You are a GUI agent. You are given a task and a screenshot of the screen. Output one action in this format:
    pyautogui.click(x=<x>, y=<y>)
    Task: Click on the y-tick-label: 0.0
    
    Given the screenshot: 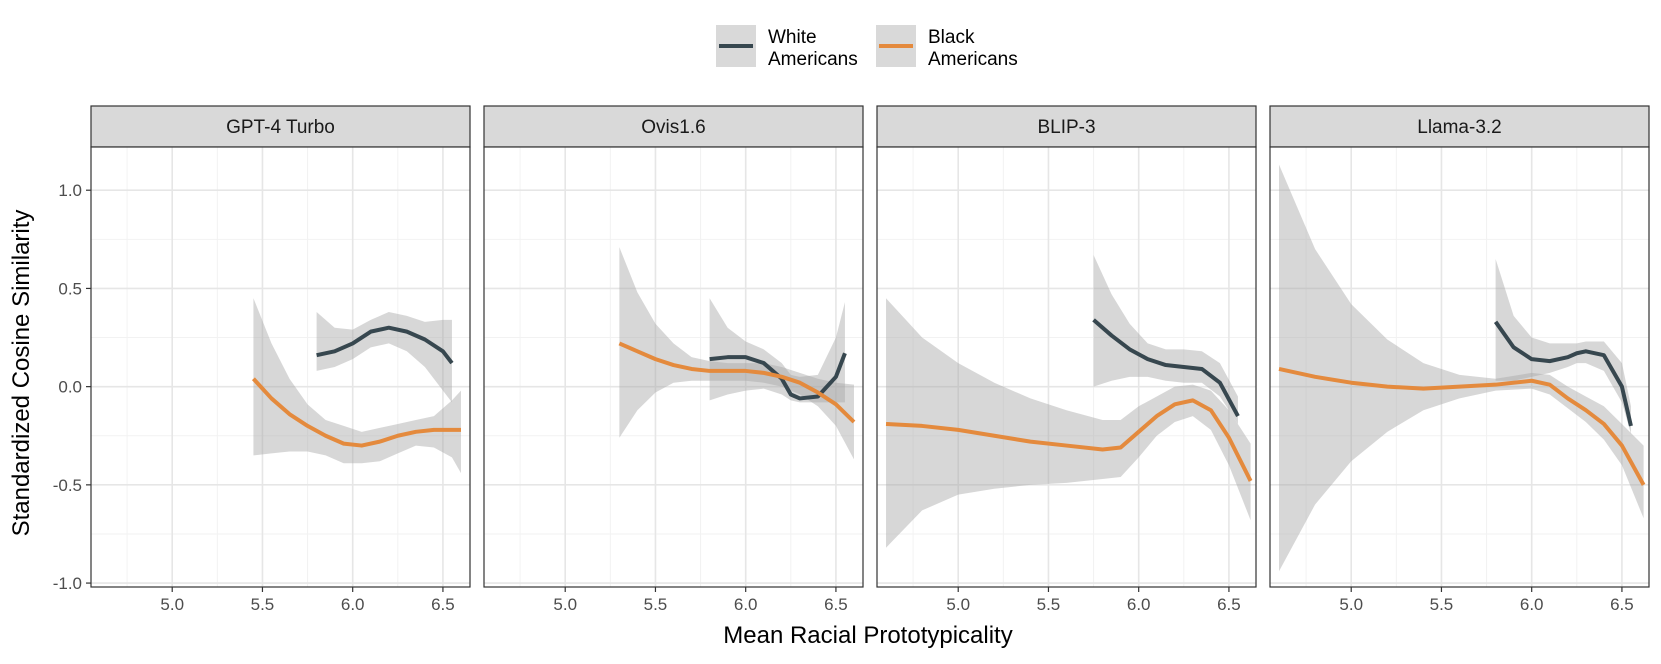 What is the action you would take?
    pyautogui.click(x=70, y=387)
    